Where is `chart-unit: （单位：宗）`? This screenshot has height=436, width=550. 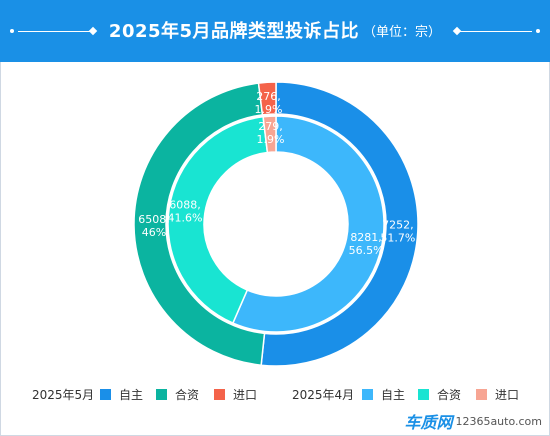 chart-unit: （单位：宗） is located at coordinates (402, 32).